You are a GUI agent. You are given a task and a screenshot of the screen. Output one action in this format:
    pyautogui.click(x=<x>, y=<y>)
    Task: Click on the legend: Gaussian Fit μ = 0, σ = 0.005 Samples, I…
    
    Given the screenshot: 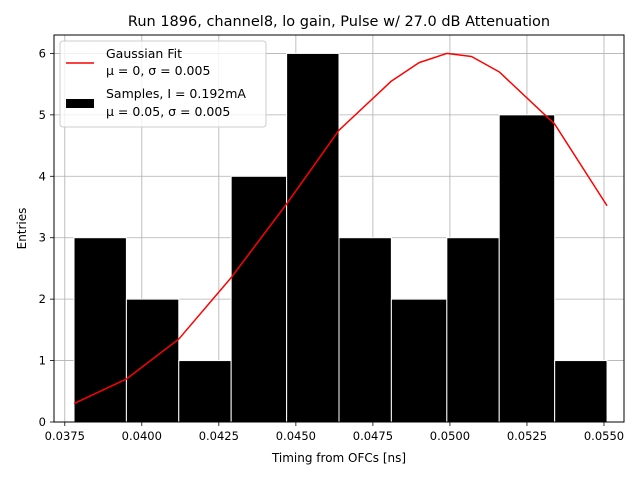 What is the action you would take?
    pyautogui.click(x=163, y=84)
    